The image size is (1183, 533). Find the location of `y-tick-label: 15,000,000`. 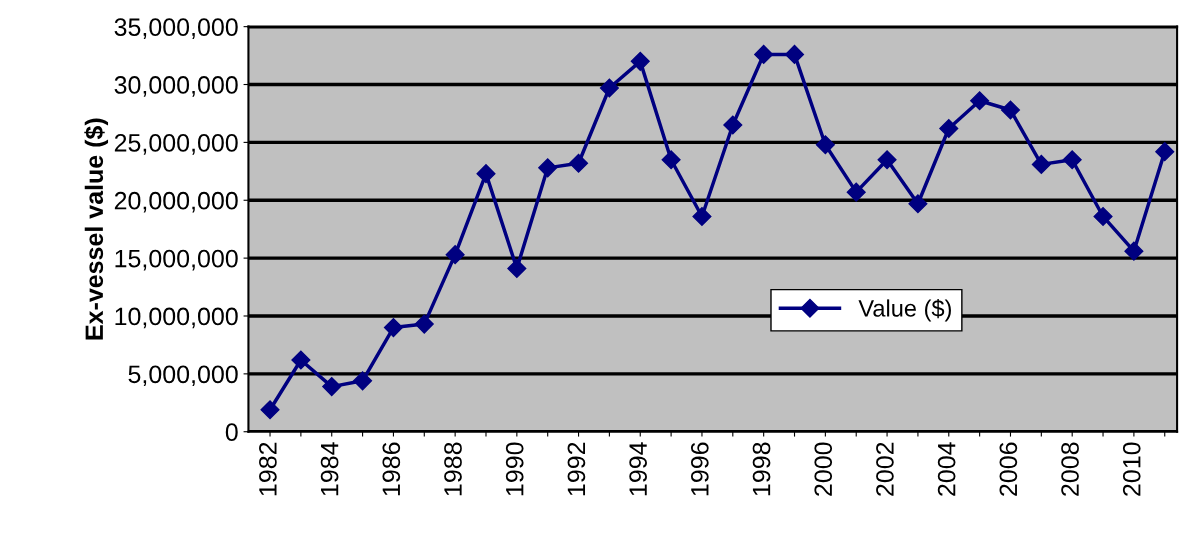

y-tick-label: 15,000,000 is located at coordinates (176, 260).